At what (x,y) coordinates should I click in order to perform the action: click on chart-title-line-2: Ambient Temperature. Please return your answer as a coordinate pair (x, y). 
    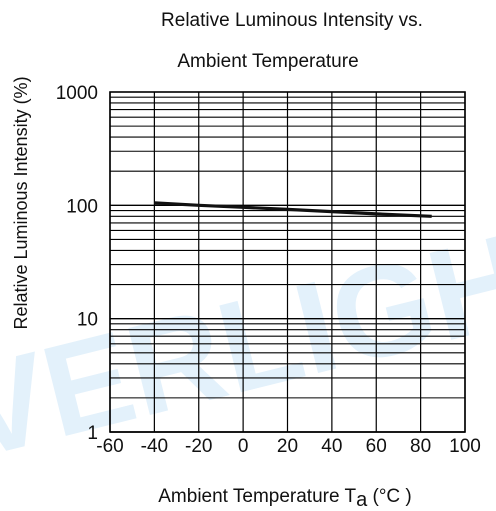
    Looking at the image, I should click on (267, 61).